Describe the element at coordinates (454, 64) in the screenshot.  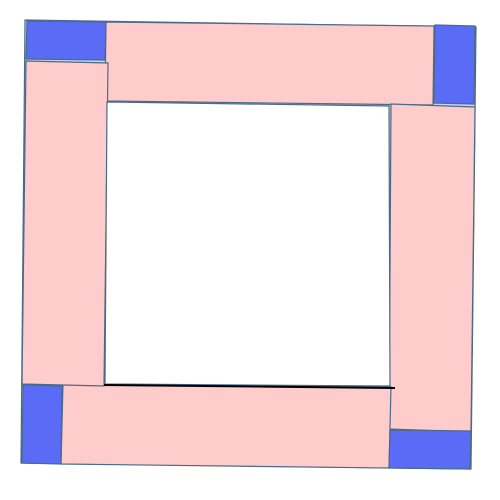
I see `top-right-square` at that location.